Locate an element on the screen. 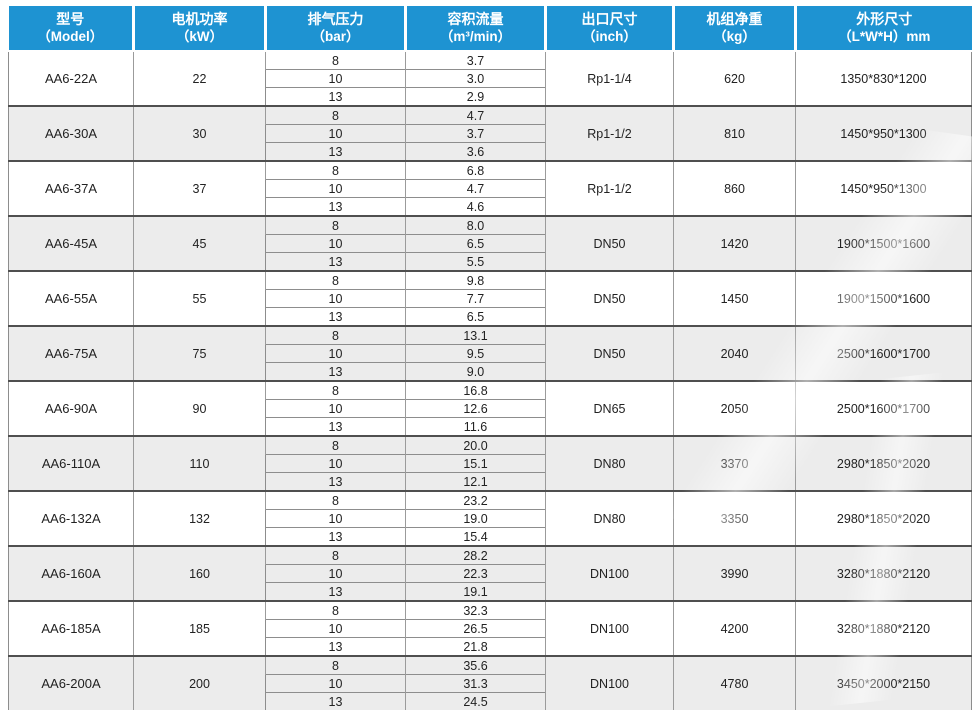  model-cell: AA6-185A is located at coordinates (71, 628).